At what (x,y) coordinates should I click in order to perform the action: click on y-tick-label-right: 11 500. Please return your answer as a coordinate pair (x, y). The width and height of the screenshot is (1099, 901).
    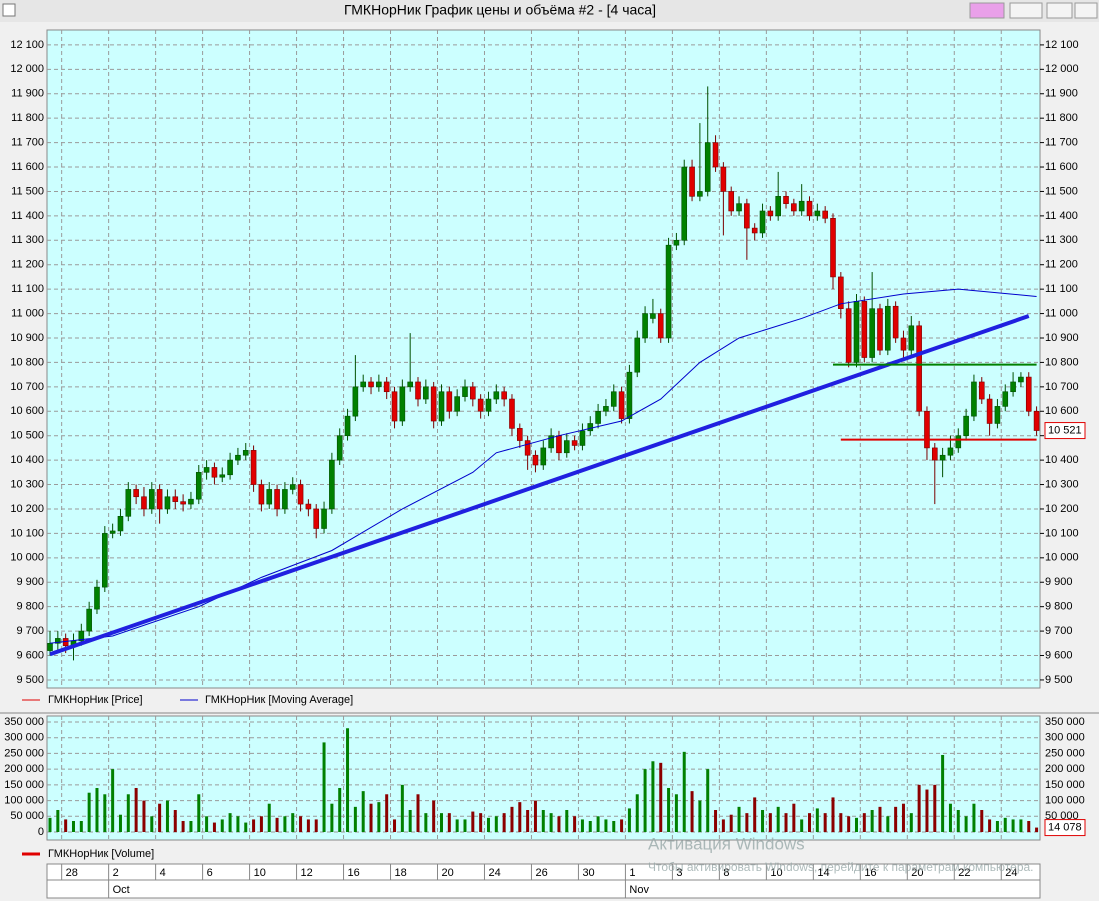
    Looking at the image, I should click on (1061, 191).